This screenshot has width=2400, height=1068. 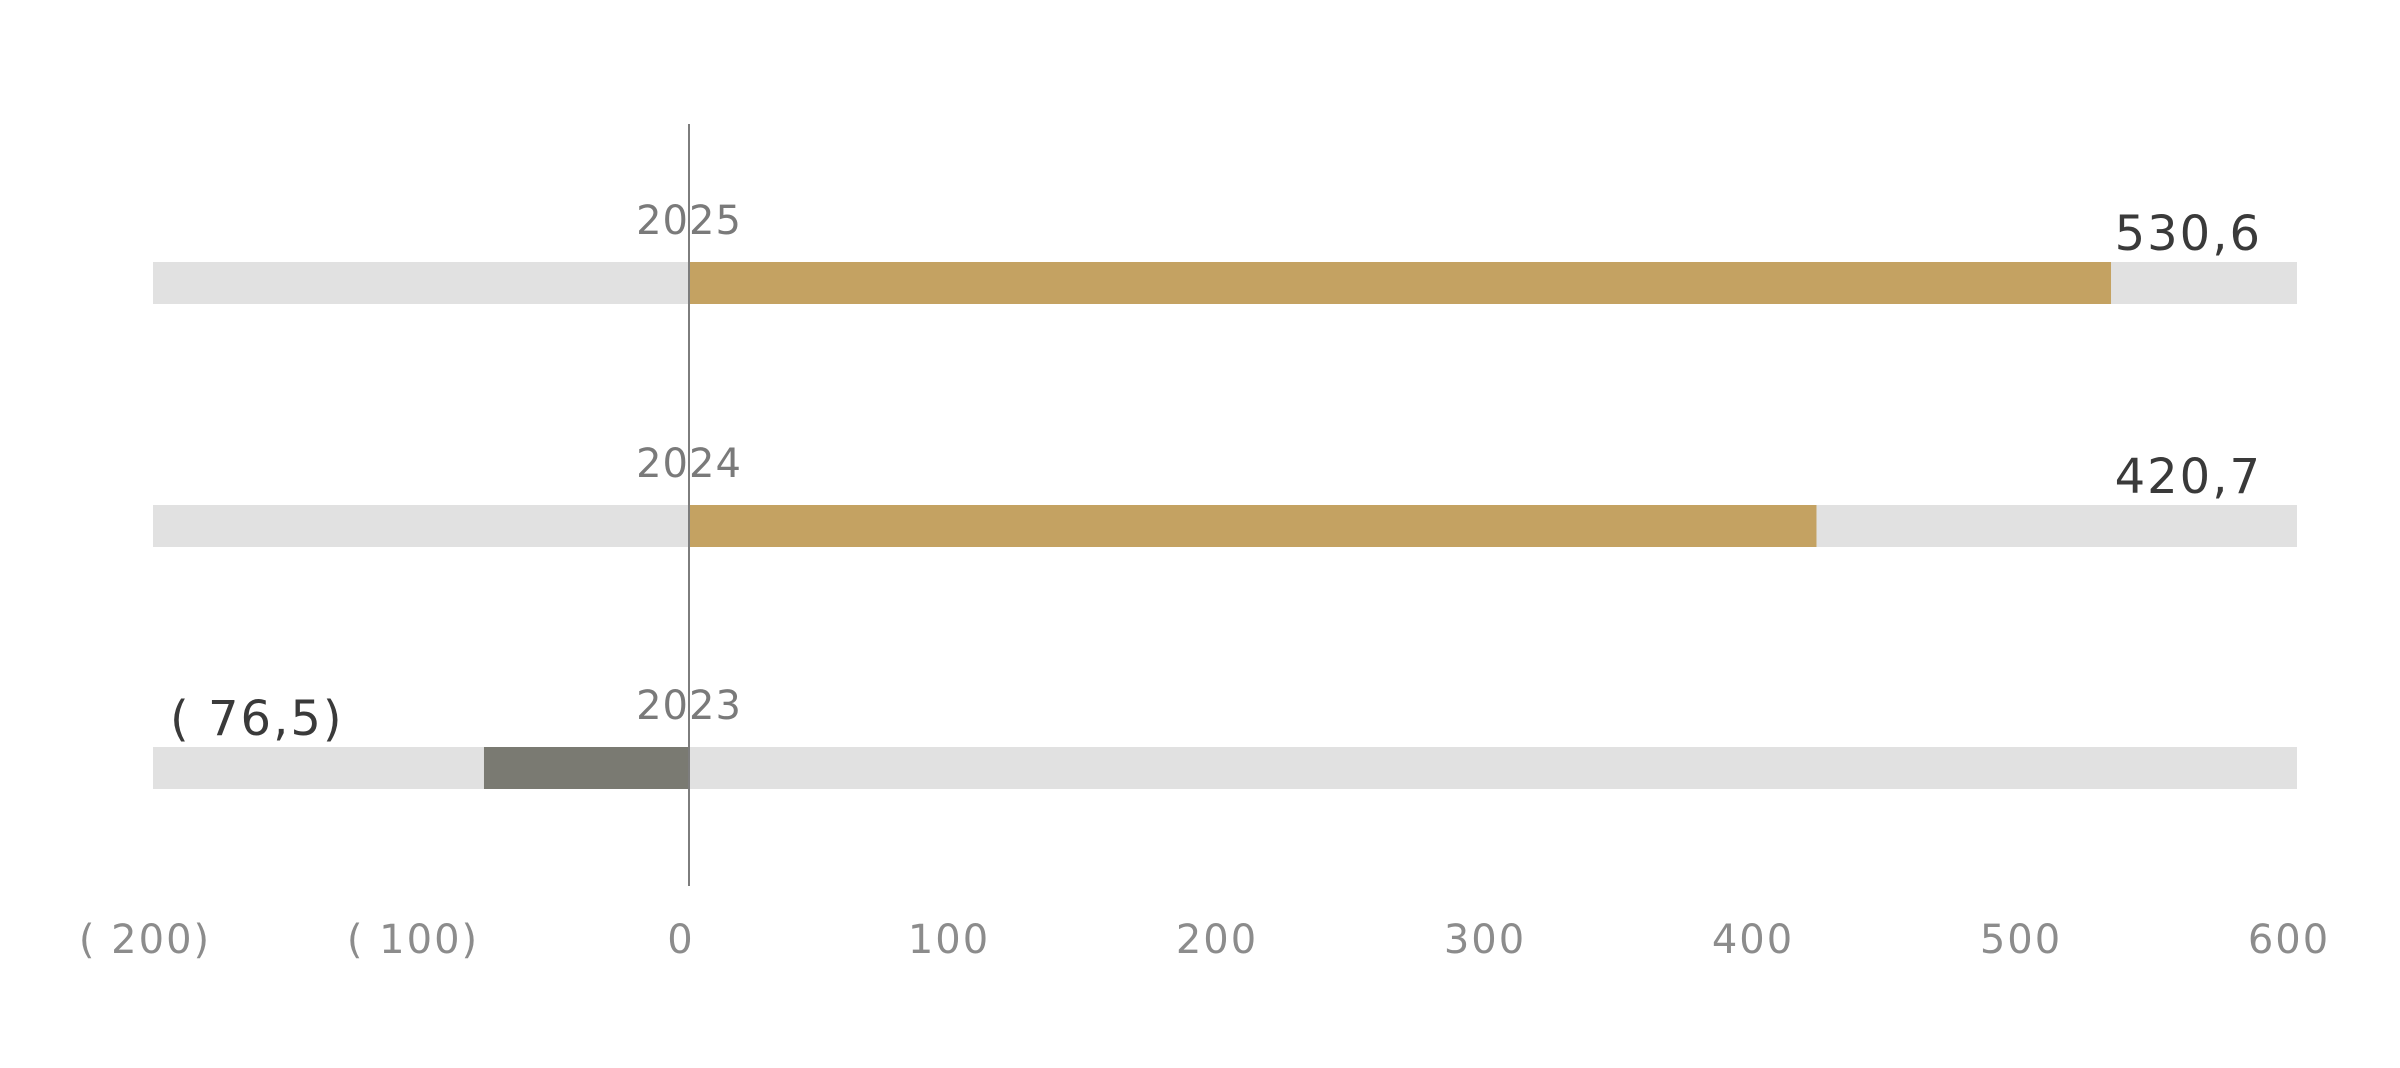 I want to click on x-tick-label: ( 200), so click(x=145, y=940).